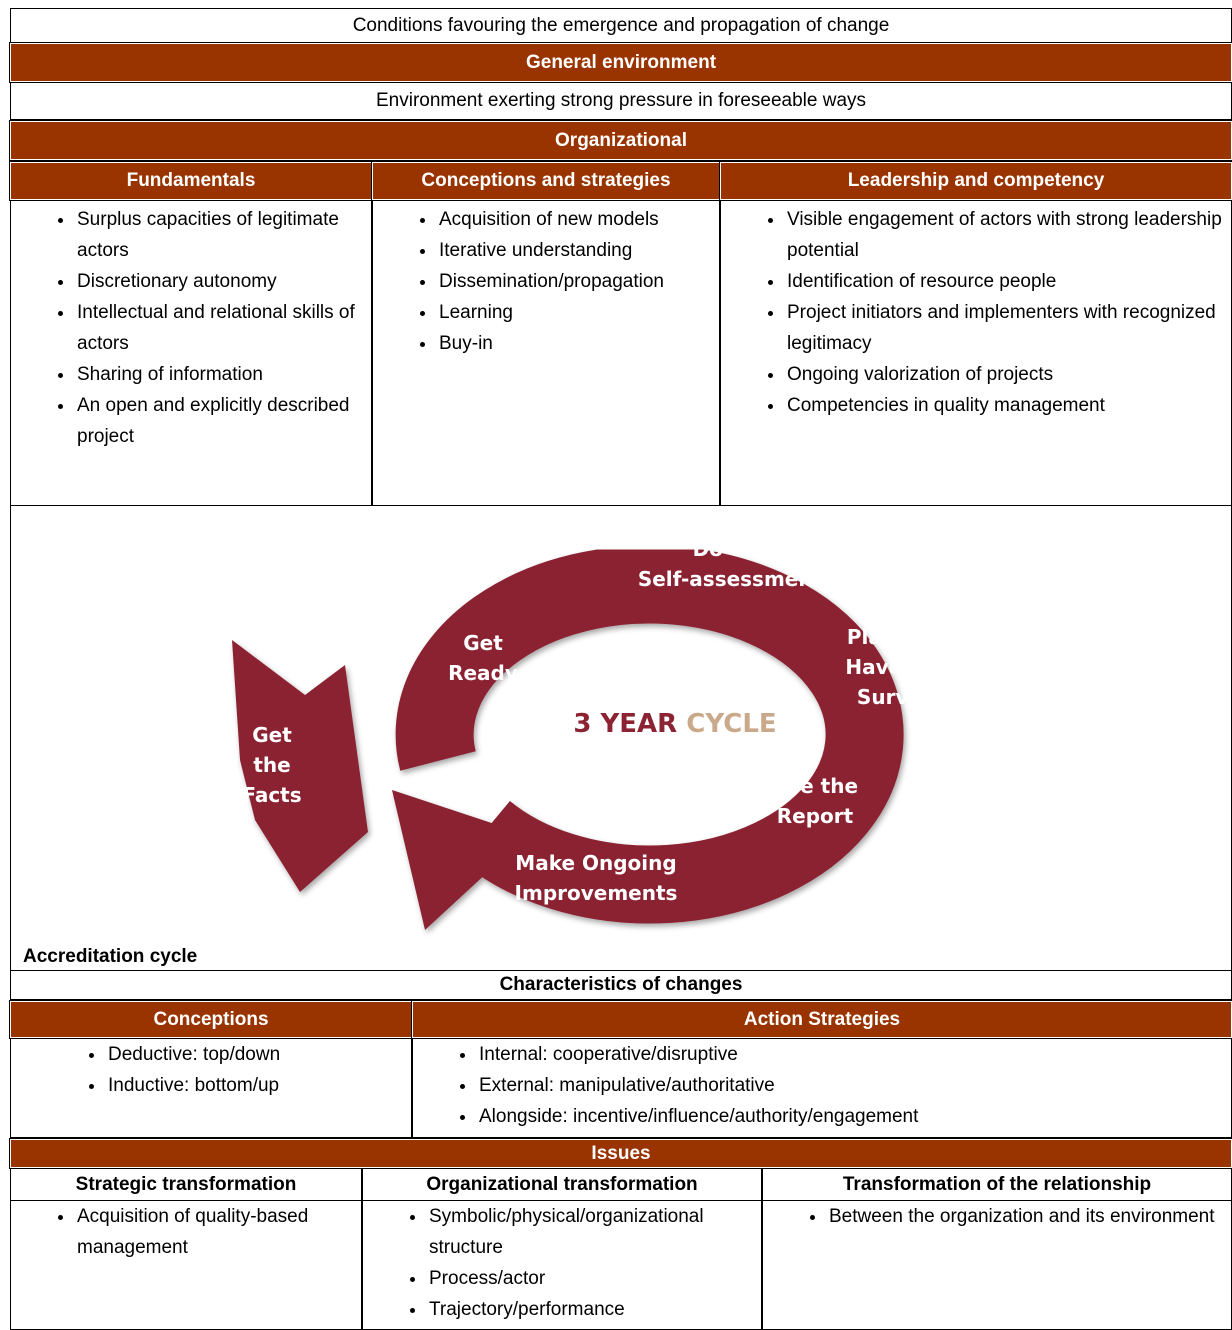 The width and height of the screenshot is (1232, 1330). I want to click on list-item: Internal: cooperative/disruptive, so click(850, 1054).